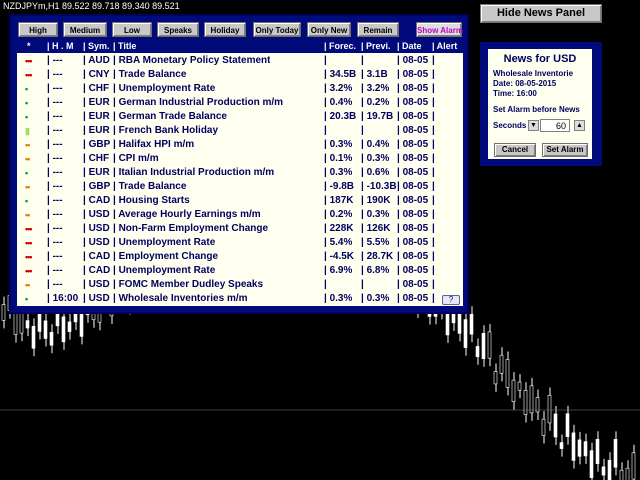 The height and width of the screenshot is (480, 640). I want to click on hide-news-panel-button: Hide News Panel, so click(541, 13).